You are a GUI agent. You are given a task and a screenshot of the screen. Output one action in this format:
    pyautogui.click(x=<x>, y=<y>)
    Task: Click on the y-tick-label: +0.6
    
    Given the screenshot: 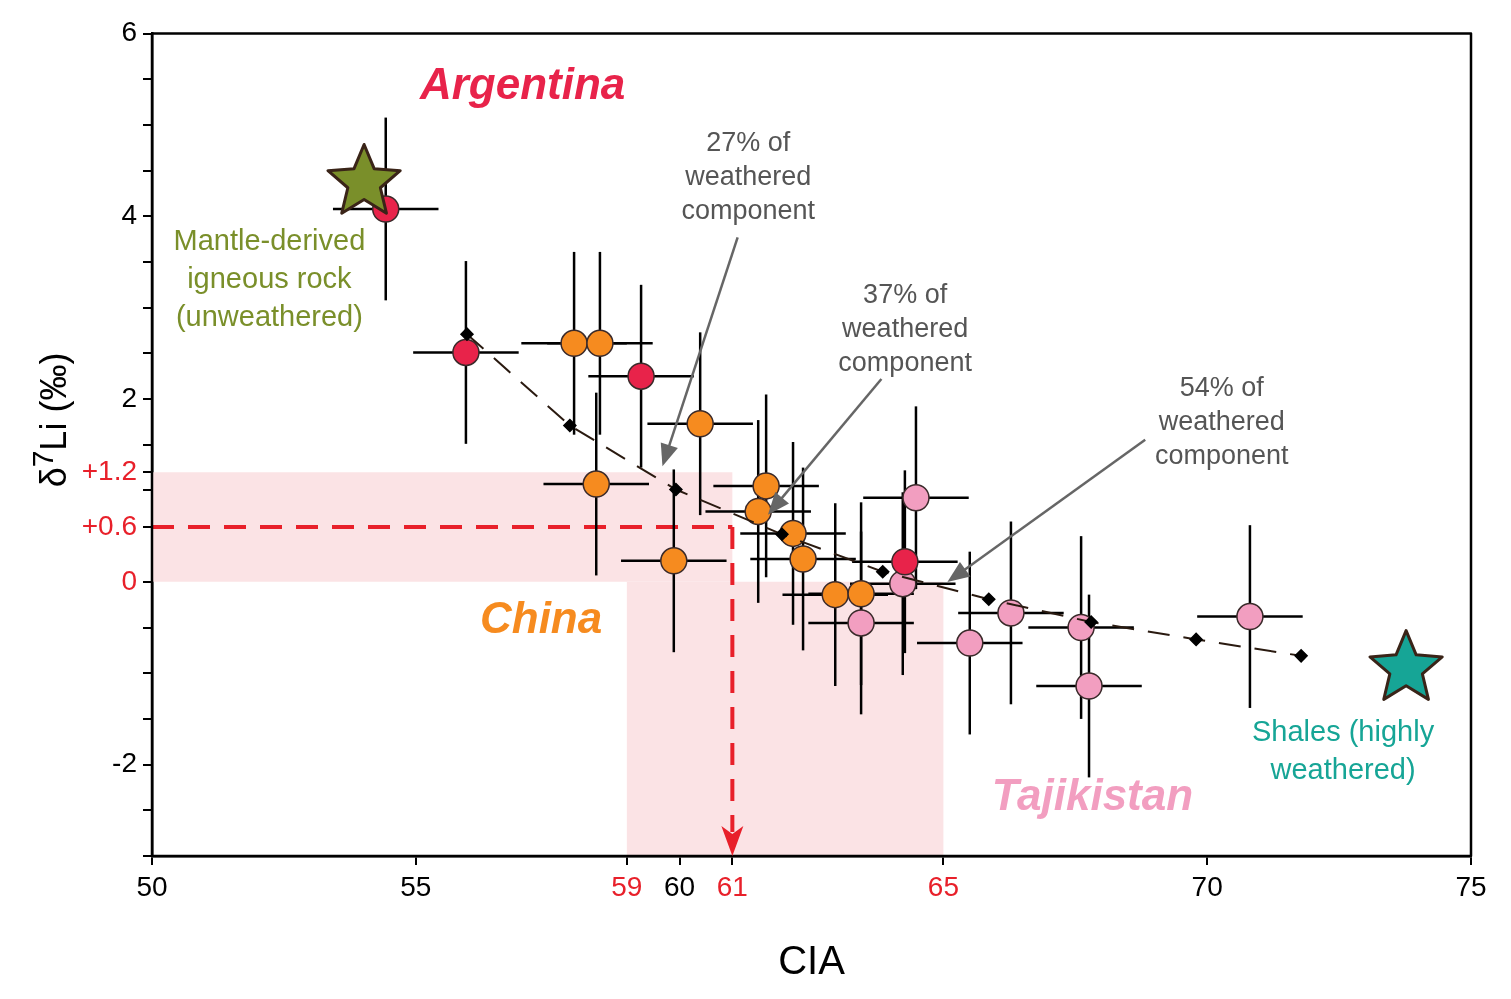 What is the action you would take?
    pyautogui.click(x=109, y=525)
    